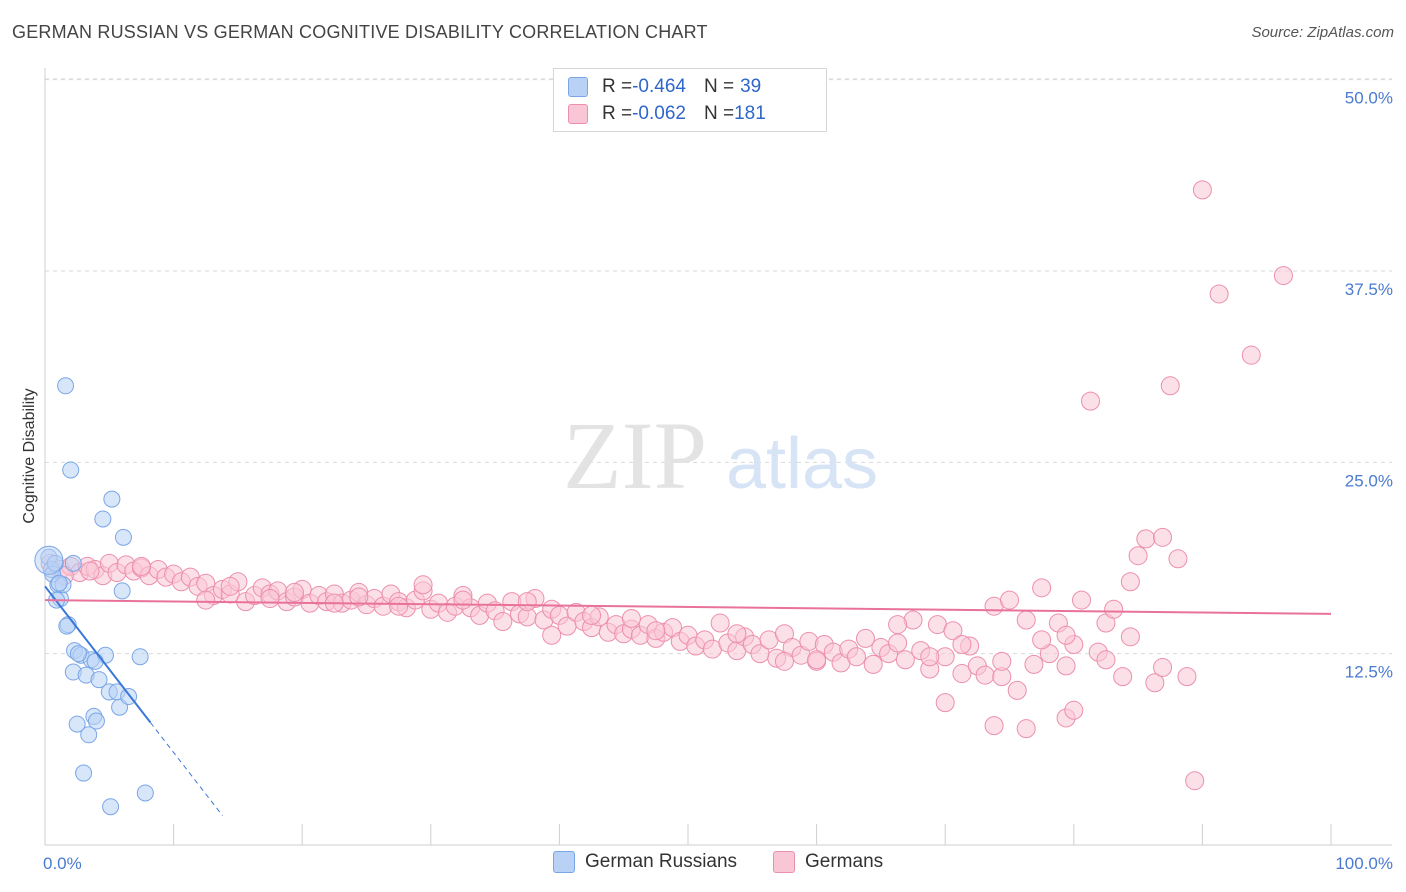 The width and height of the screenshot is (1406, 892). What do you see at coordinates (688, 607) in the screenshot?
I see `germans-trend` at bounding box center [688, 607].